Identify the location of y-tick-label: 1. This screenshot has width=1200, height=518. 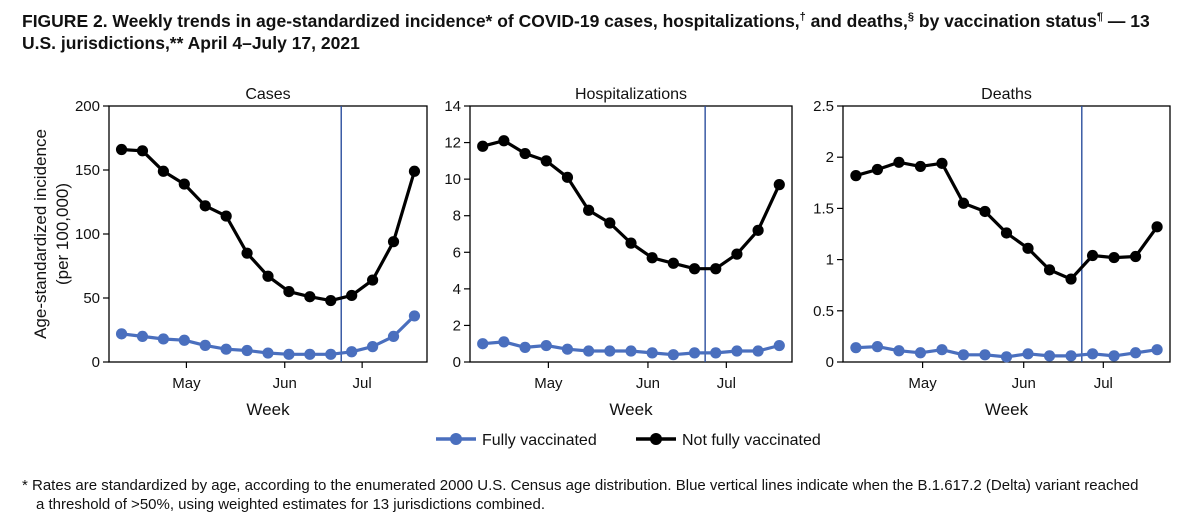
(830, 260).